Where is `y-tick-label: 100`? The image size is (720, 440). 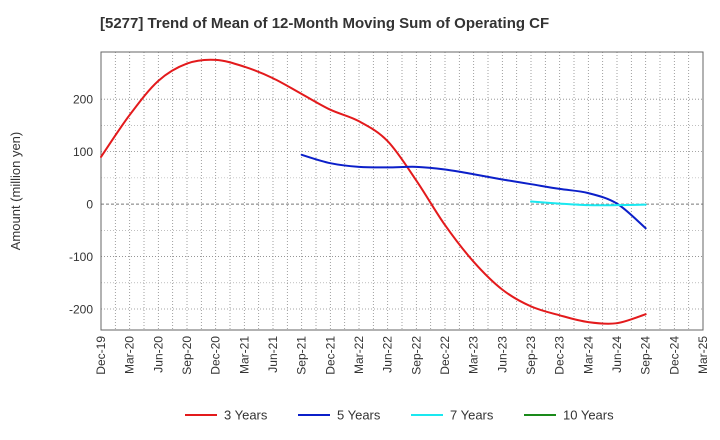 y-tick-label: 100 is located at coordinates (83, 152).